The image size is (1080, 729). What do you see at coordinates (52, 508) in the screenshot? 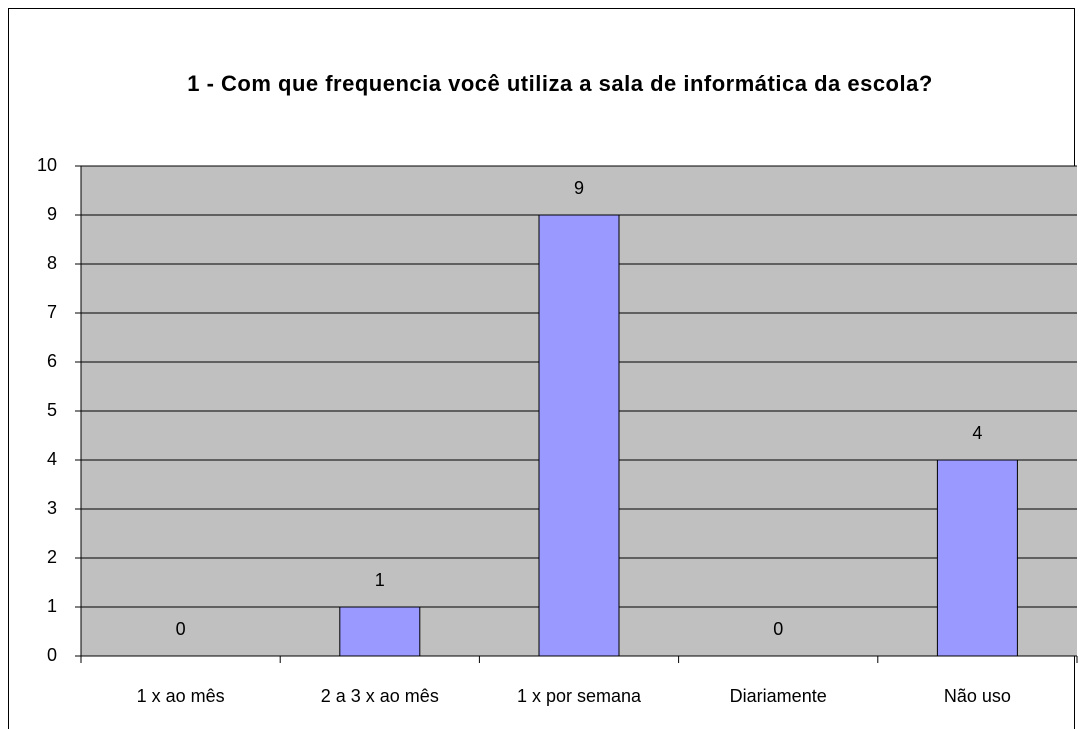
I see `y-tick-label: 3` at bounding box center [52, 508].